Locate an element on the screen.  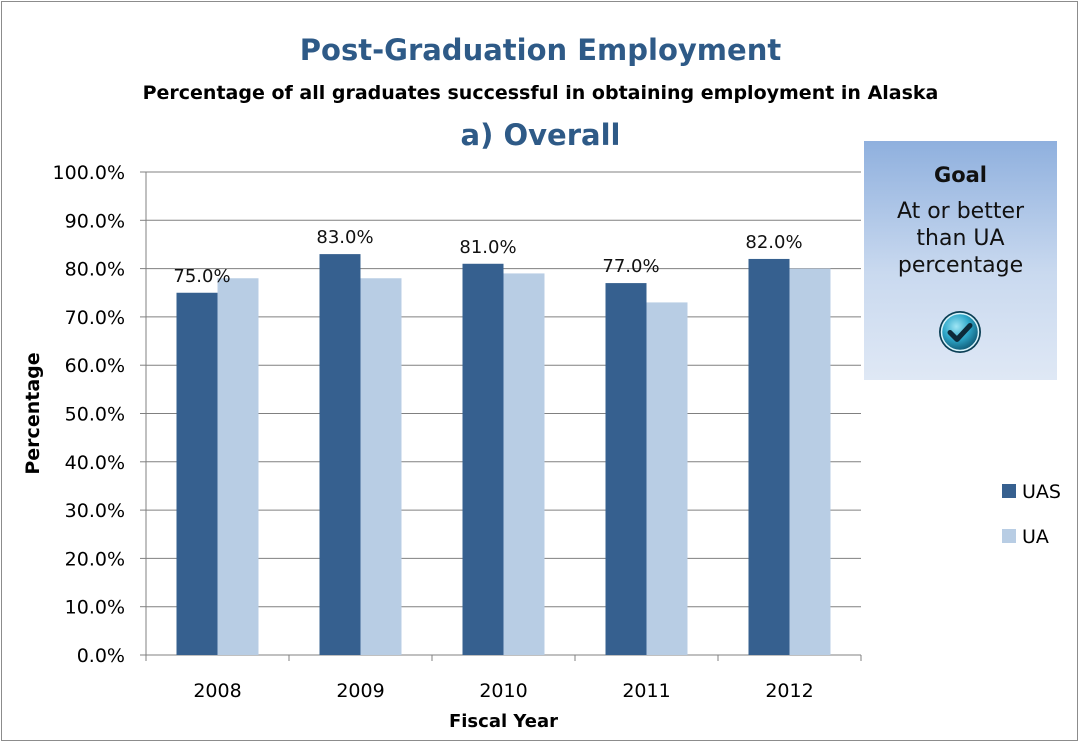
chart-title: Post-Graduation Employment is located at coordinates (540, 50).